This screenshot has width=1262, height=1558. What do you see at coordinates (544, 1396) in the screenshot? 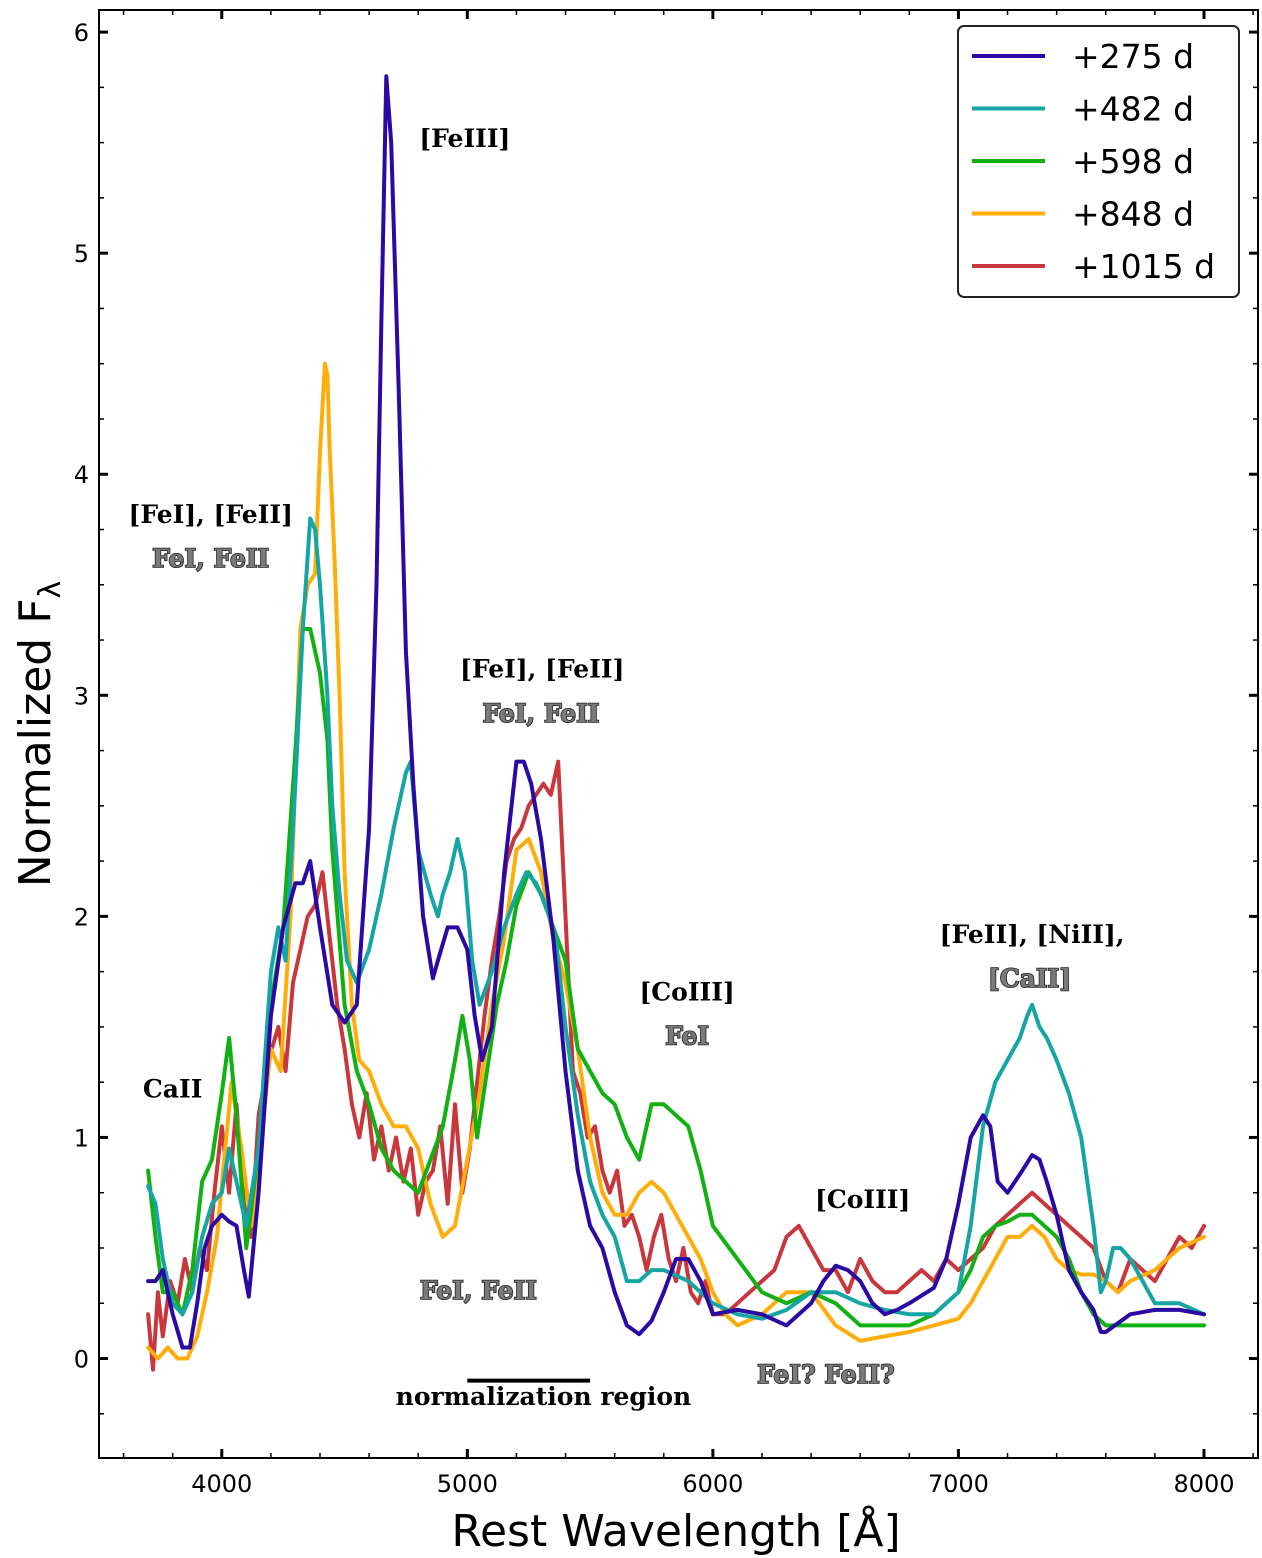
I see `forbidden-line-label: normalization region` at bounding box center [544, 1396].